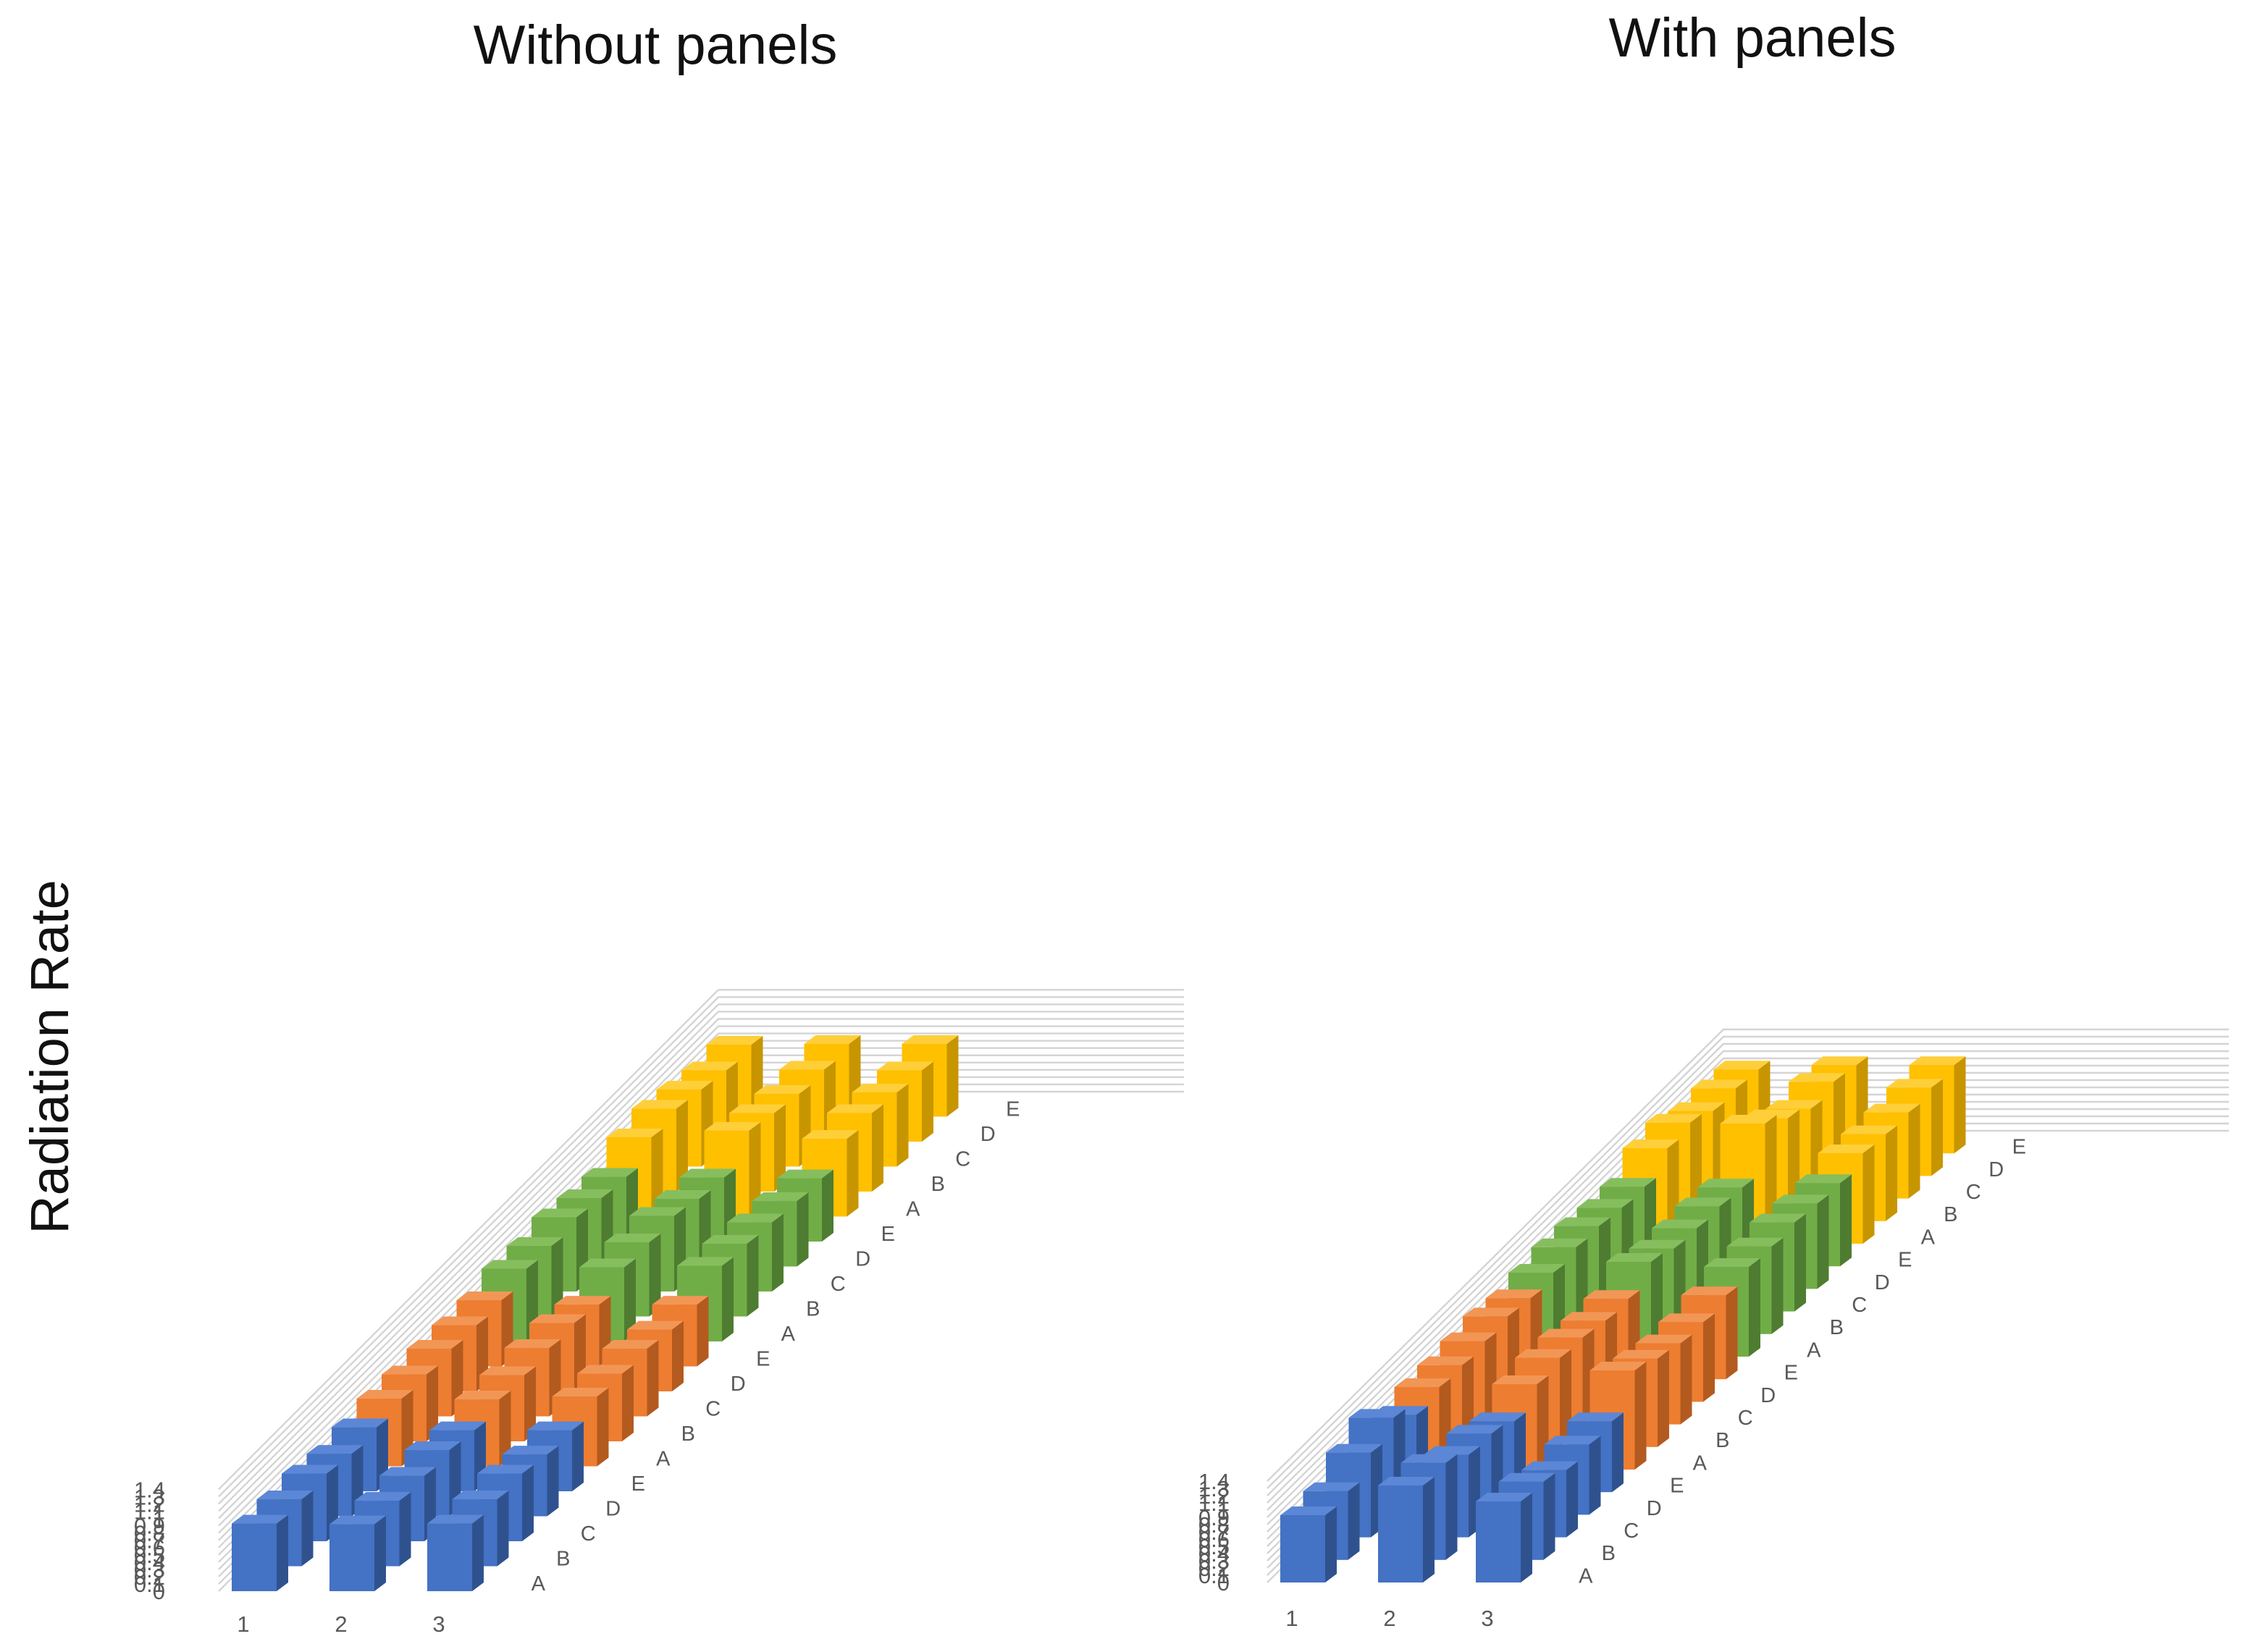  What do you see at coordinates (1400, 1534) in the screenshot?
I see `bar-front` at bounding box center [1400, 1534].